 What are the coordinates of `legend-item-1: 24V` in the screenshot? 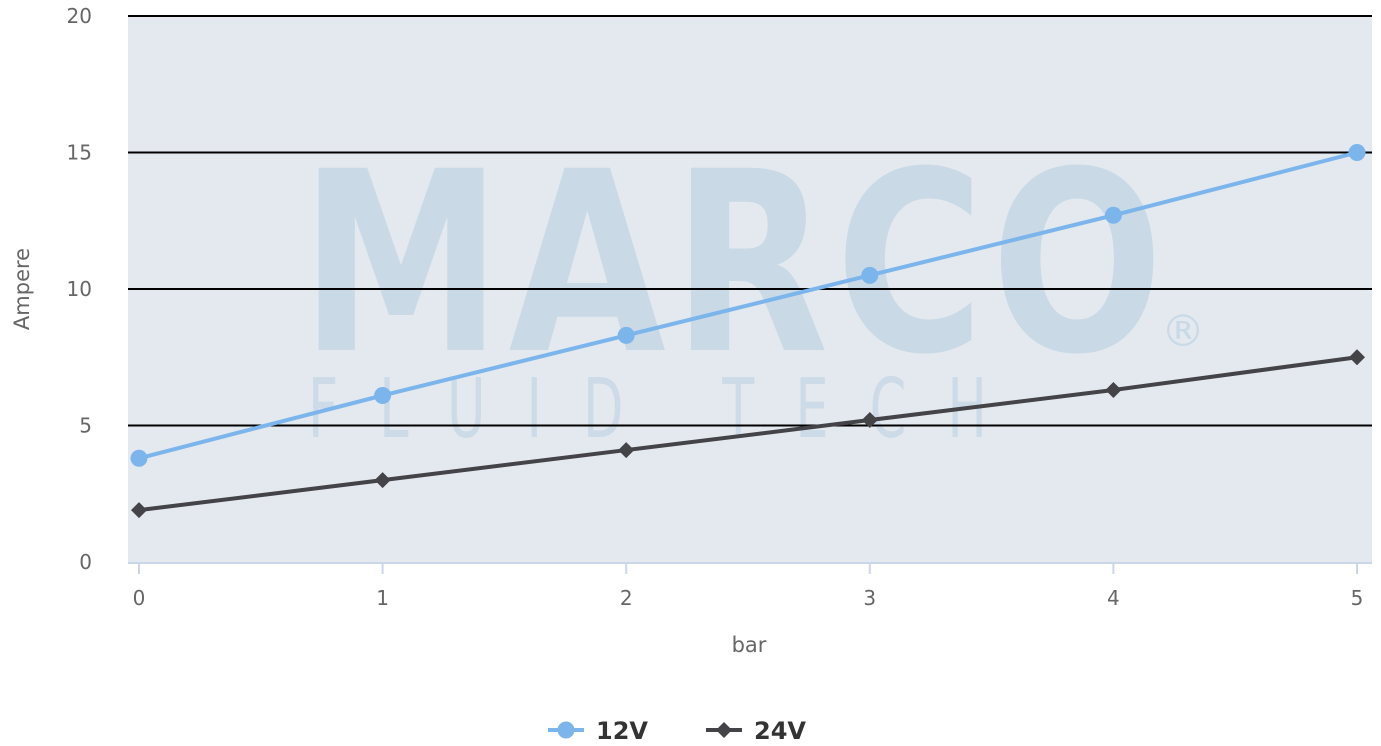 It's located at (756, 731).